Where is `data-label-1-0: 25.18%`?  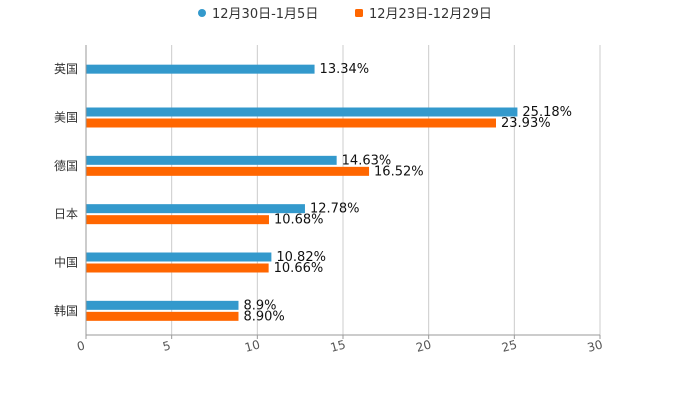
data-label-1-0: 25.18% is located at coordinates (547, 112).